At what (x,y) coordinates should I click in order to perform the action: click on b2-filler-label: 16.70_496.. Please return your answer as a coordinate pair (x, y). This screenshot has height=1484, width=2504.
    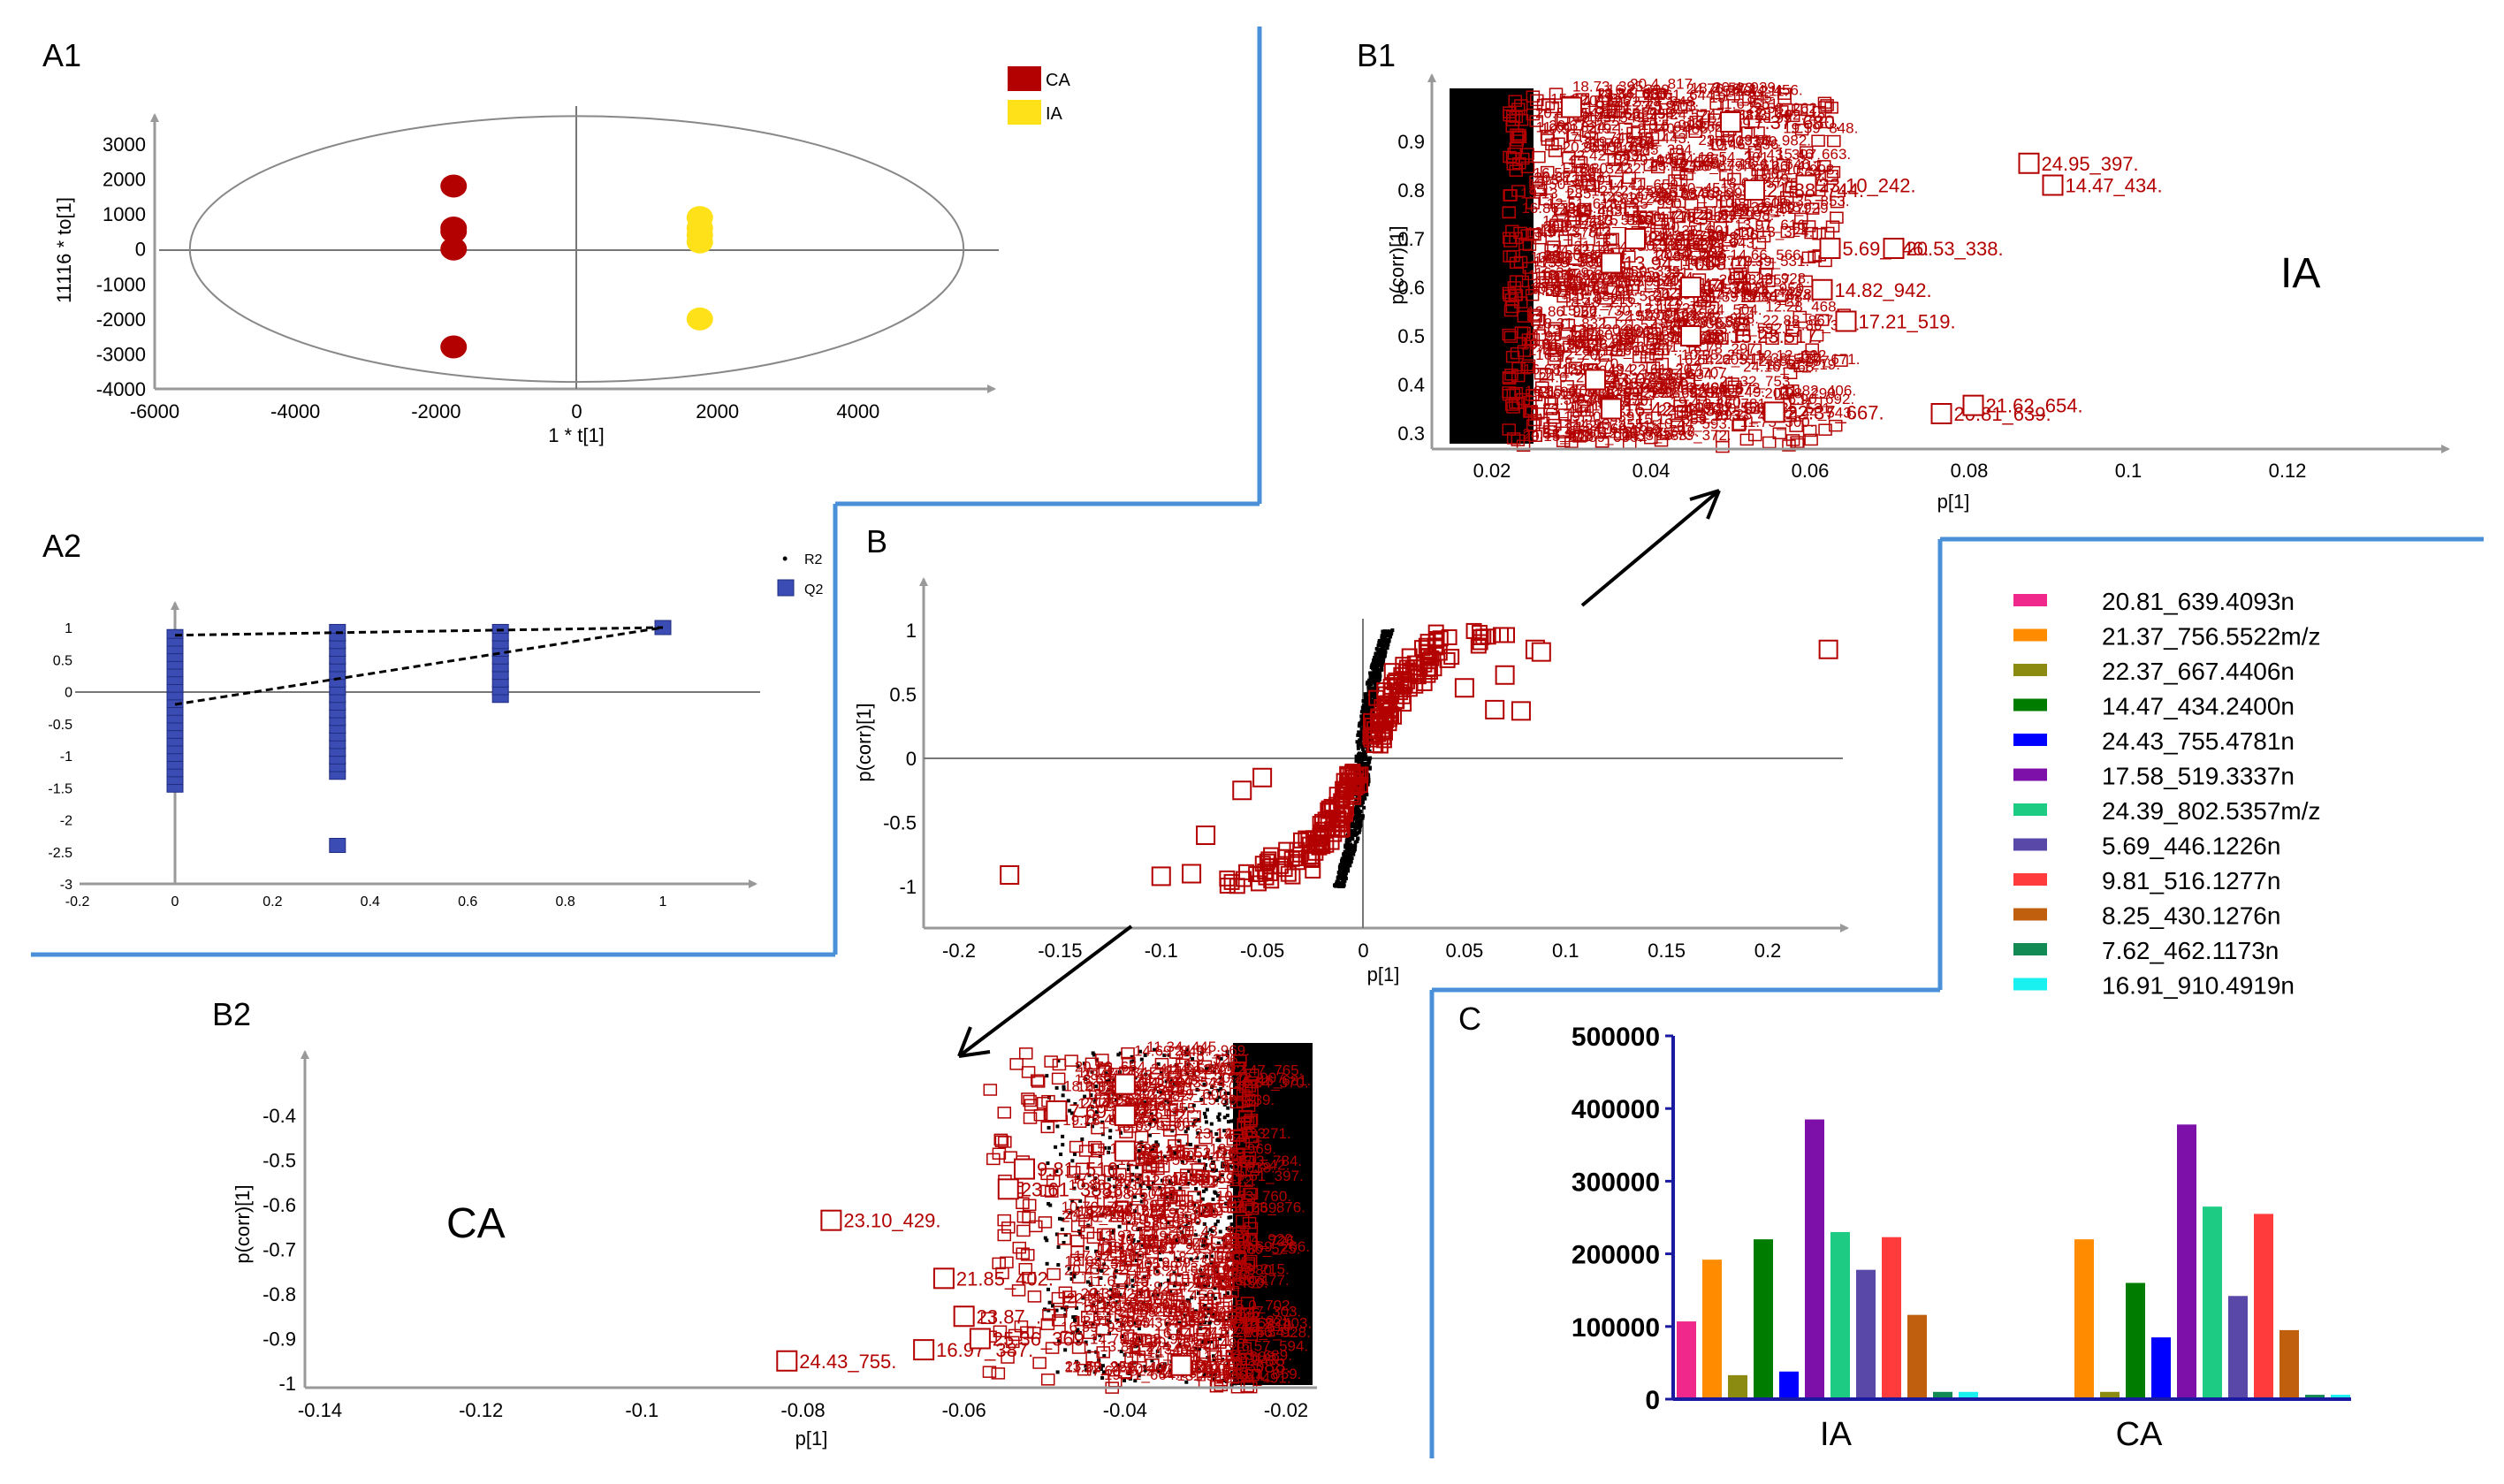
    Looking at the image, I should click on (1137, 1303).